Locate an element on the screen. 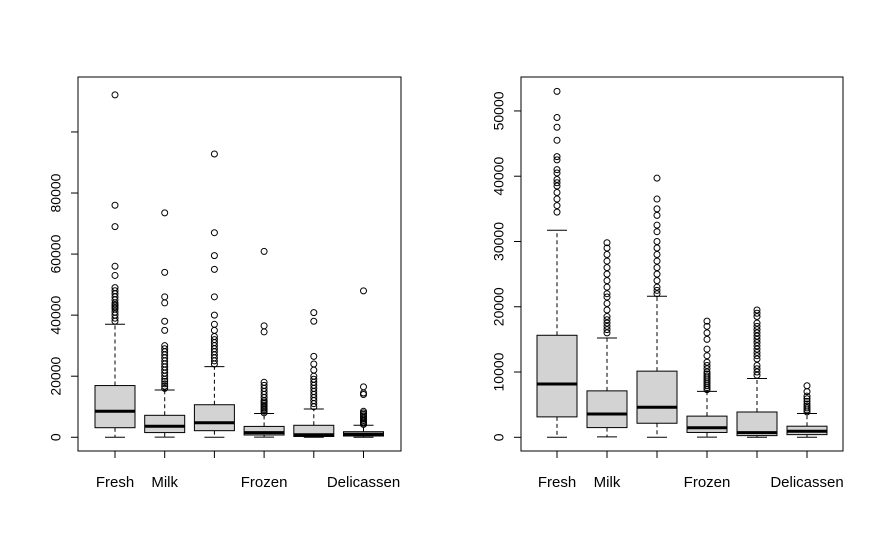  box-frozen is located at coordinates (264, 342).